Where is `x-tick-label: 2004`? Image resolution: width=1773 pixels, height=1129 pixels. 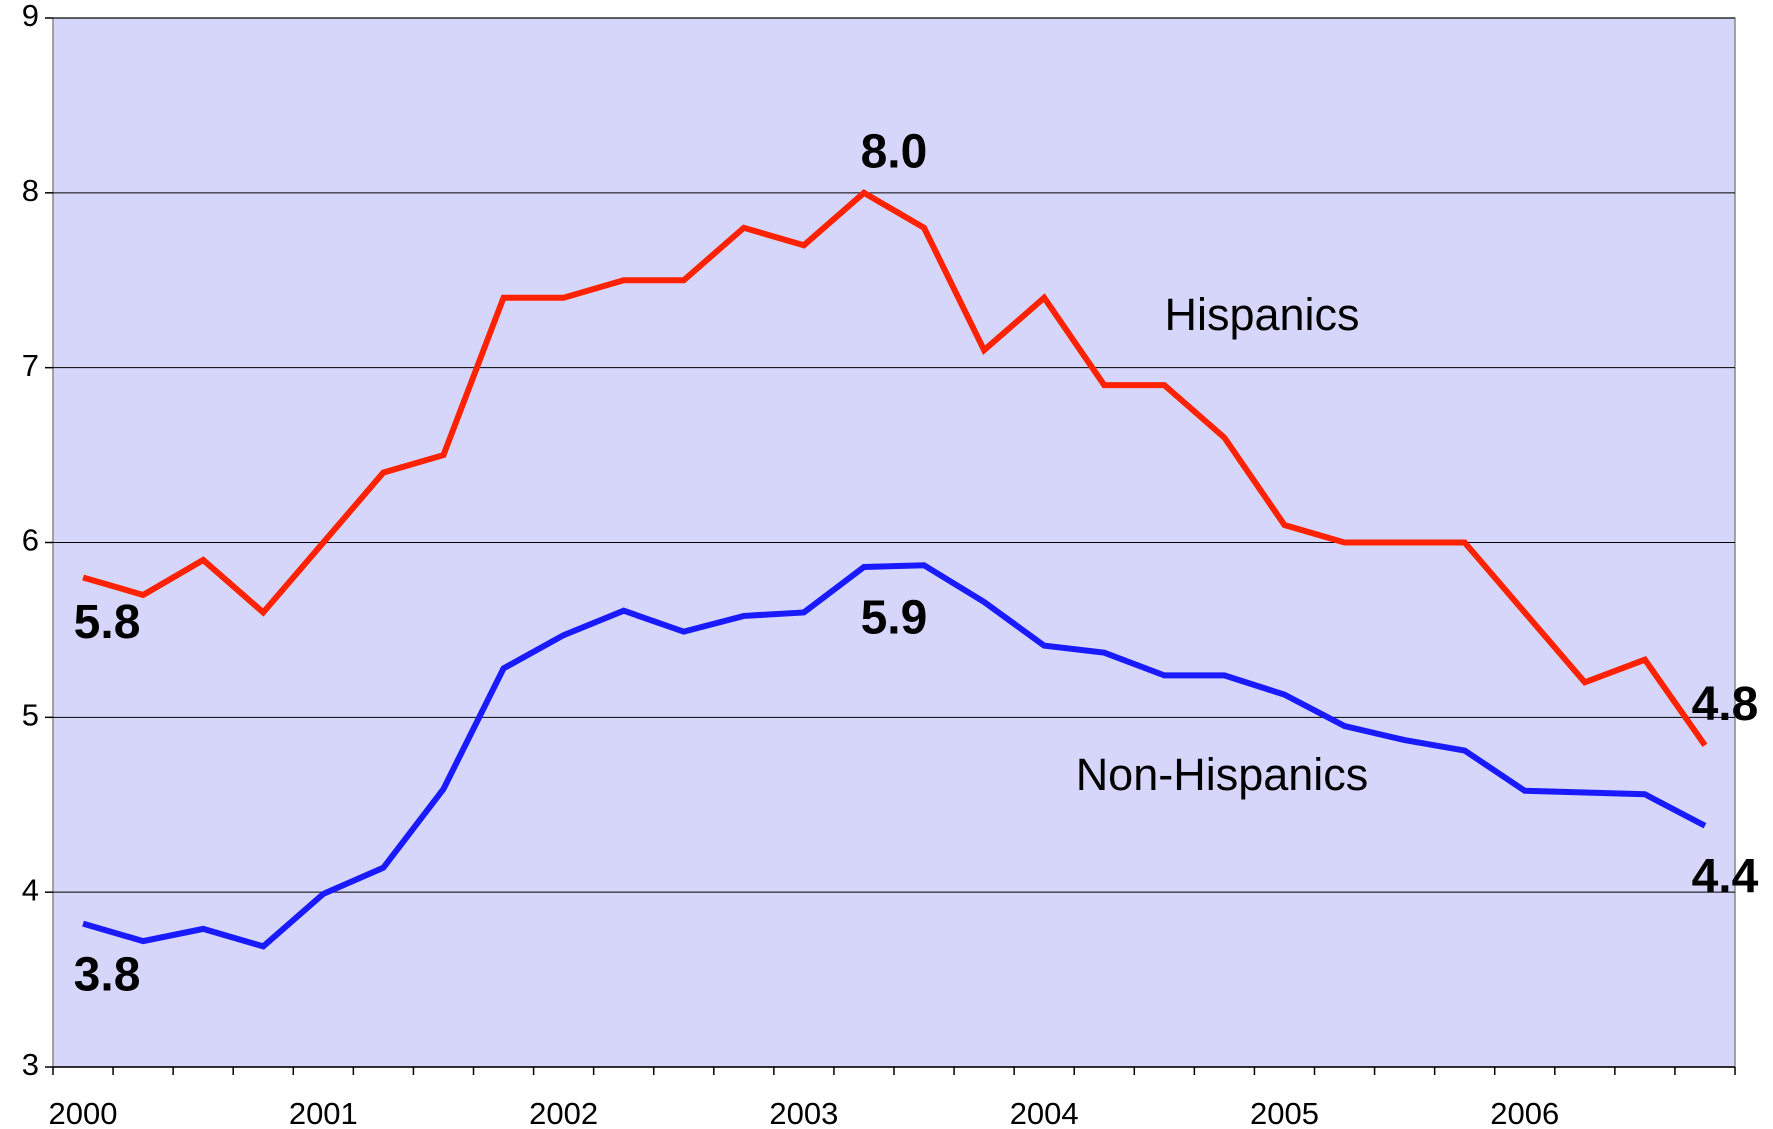 x-tick-label: 2004 is located at coordinates (1044, 1112).